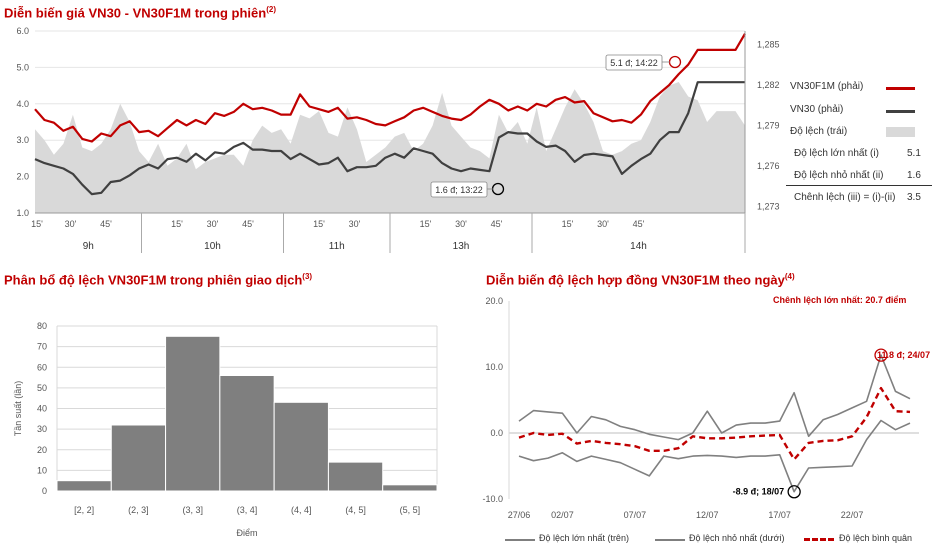 The width and height of the screenshot is (941, 547). Describe the element at coordinates (42, 409) in the screenshot. I see `y-tick-label: 40` at that location.